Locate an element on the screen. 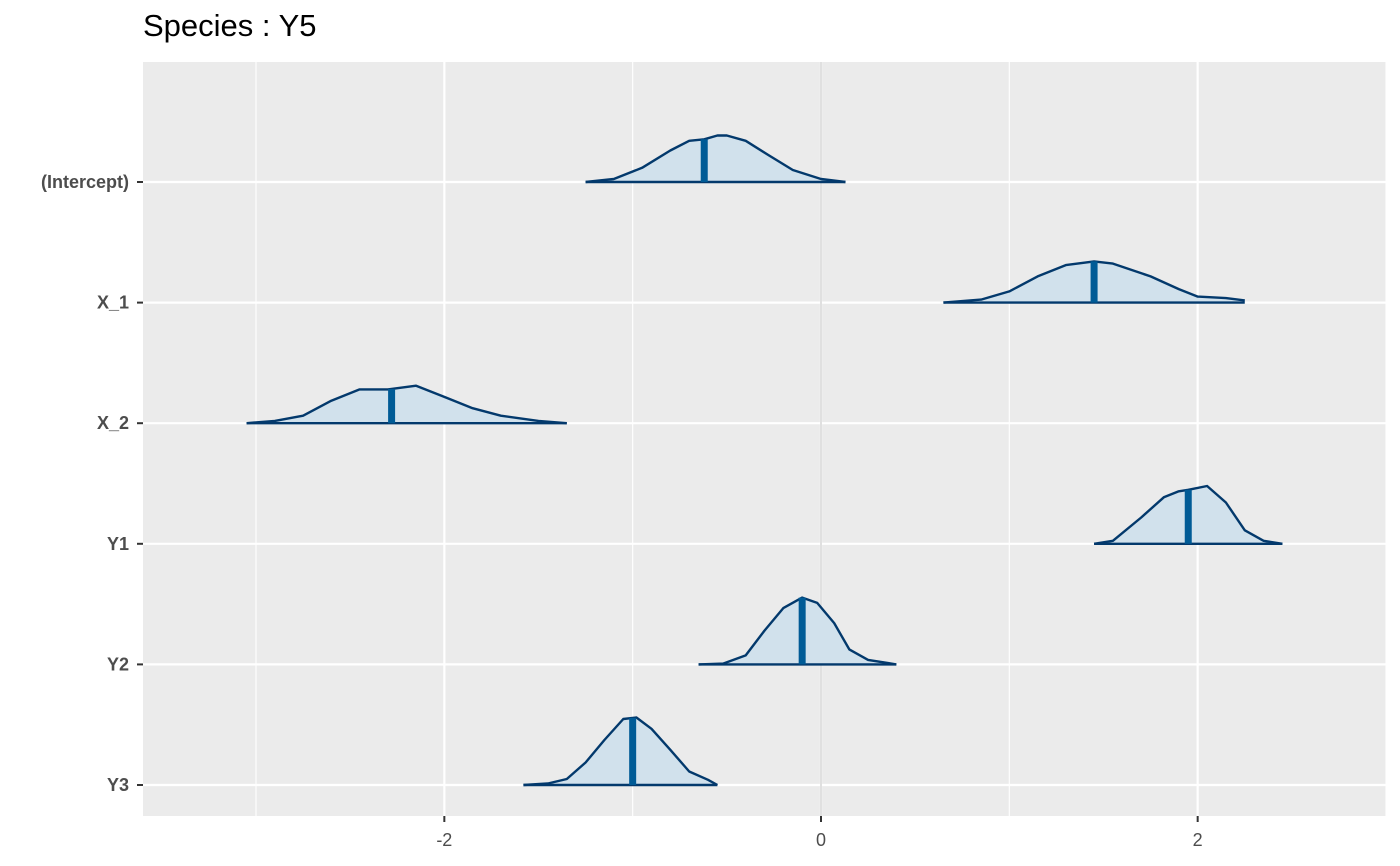  ridge--intercept- is located at coordinates (715, 159).